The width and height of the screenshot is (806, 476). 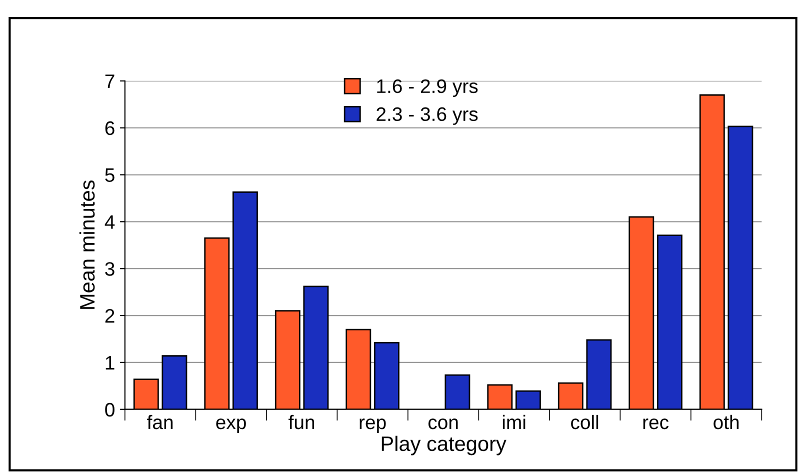 I want to click on y-axis-title: Mean minutes, so click(x=87, y=244).